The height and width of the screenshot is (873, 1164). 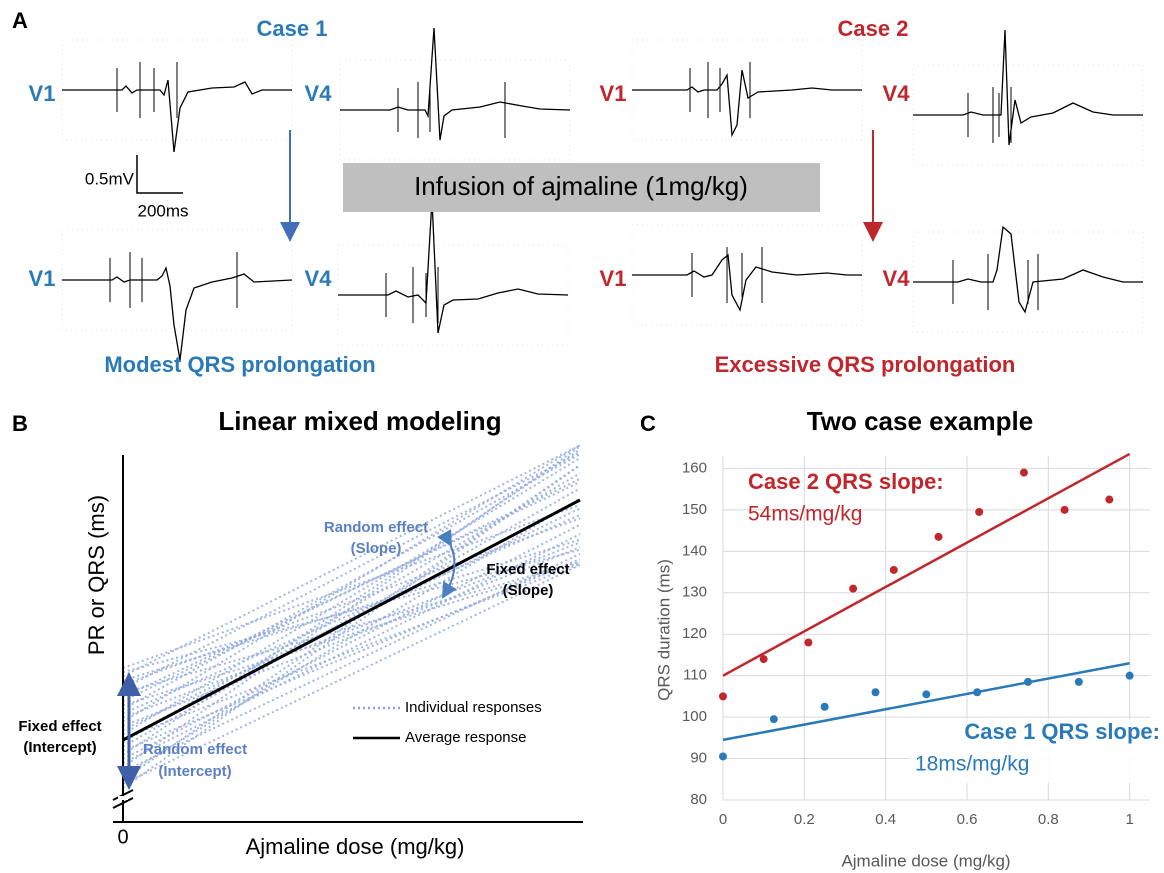 I want to click on y-tick-label: 80, so click(x=698, y=799).